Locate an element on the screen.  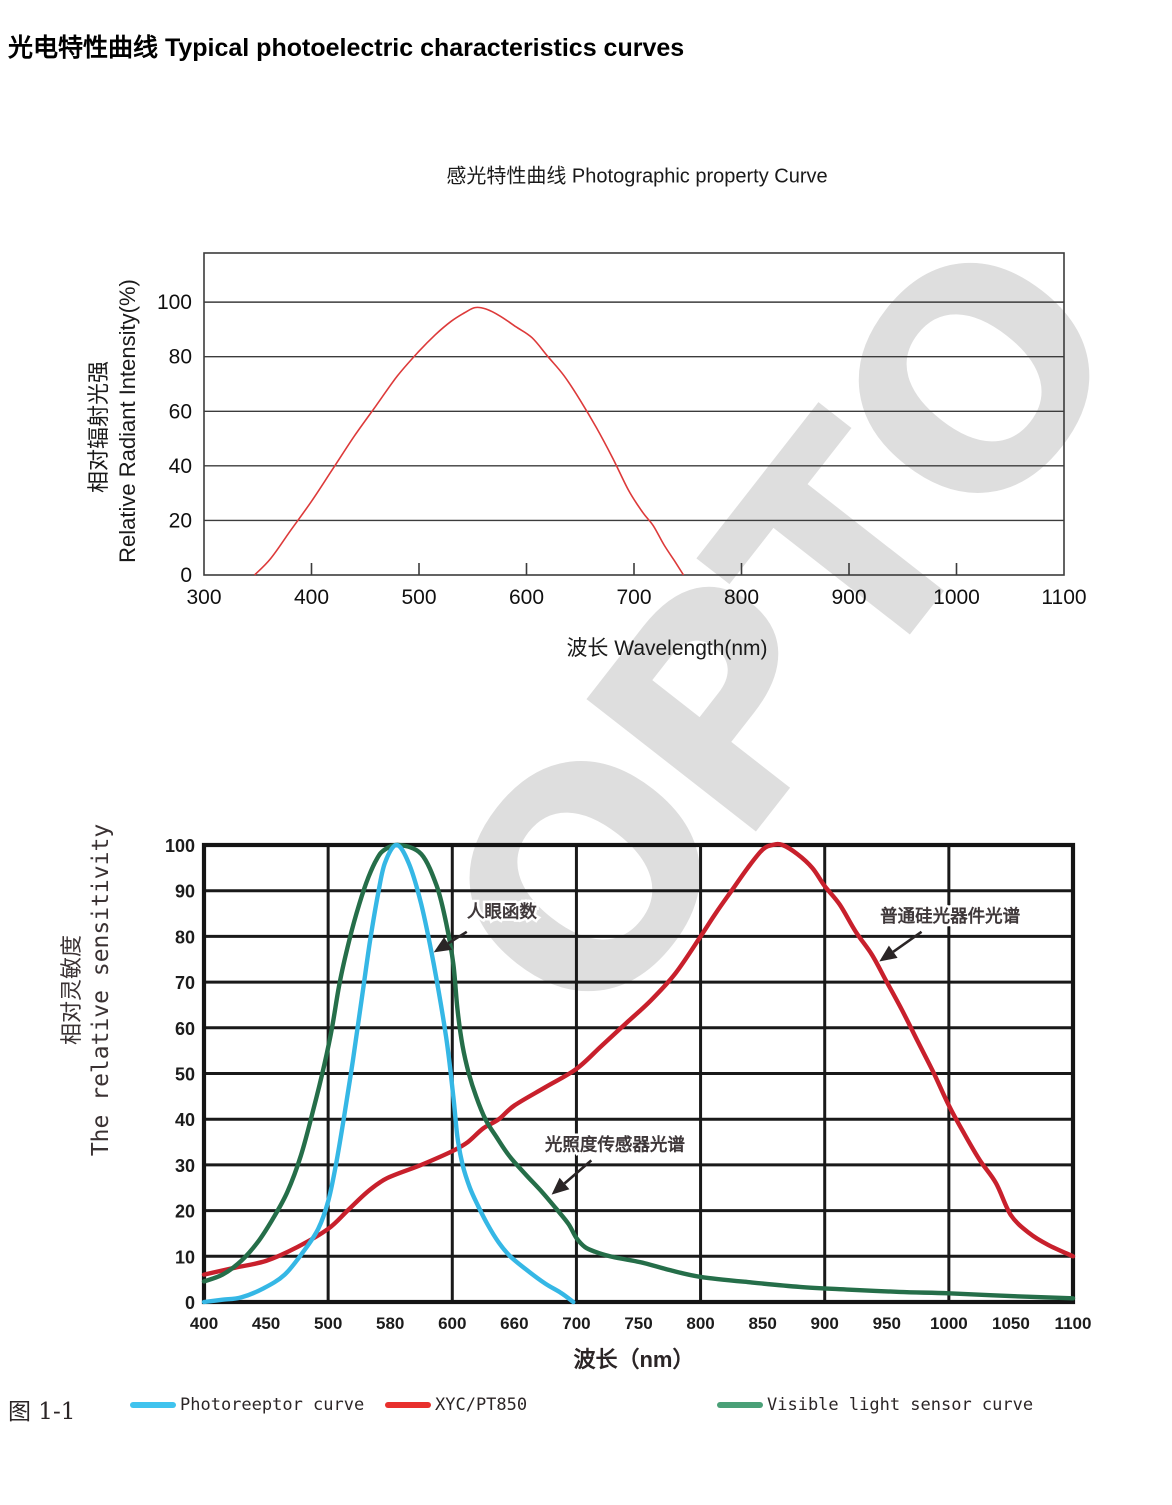
annotation-illuminance-sensor: 光照度传感器光谱 is located at coordinates (614, 1163).